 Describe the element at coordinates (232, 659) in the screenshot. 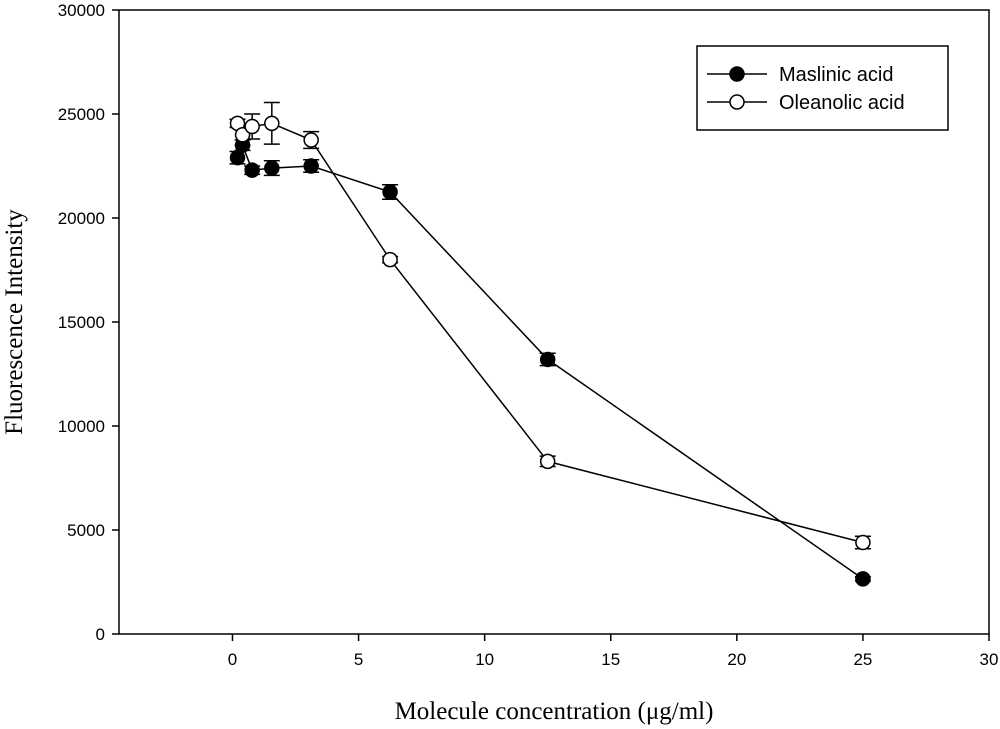

I see `x-tick-label: 0` at that location.